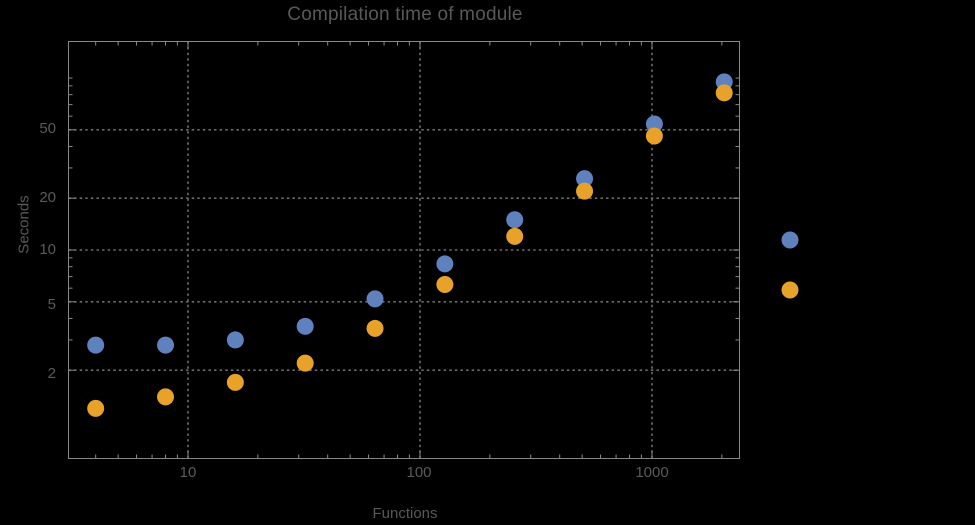 The width and height of the screenshot is (975, 525). Describe the element at coordinates (47, 249) in the screenshot. I see `y-tick-label-10: 10` at that location.